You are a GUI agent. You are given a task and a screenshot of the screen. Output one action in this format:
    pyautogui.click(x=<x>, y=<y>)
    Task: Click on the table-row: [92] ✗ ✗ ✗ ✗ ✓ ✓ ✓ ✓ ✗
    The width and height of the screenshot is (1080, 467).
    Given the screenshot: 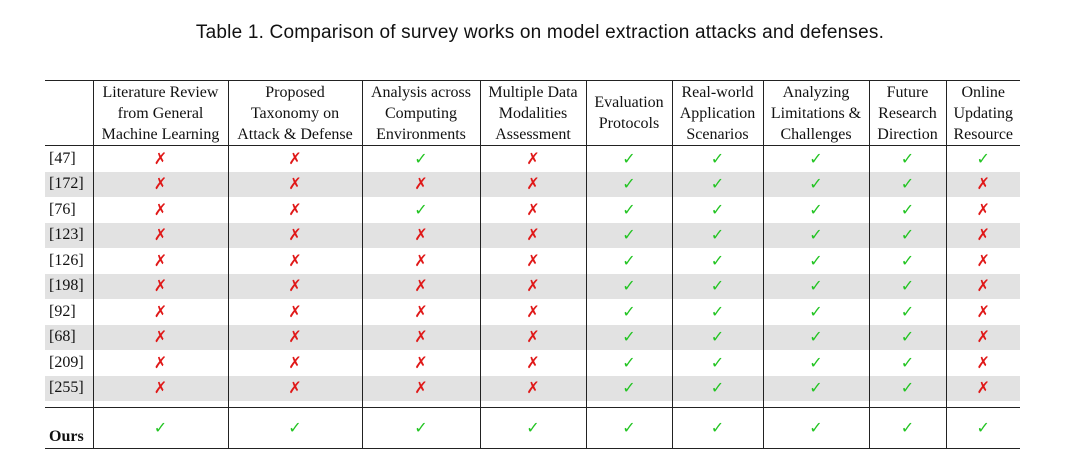 What is the action you would take?
    pyautogui.click(x=532, y=312)
    